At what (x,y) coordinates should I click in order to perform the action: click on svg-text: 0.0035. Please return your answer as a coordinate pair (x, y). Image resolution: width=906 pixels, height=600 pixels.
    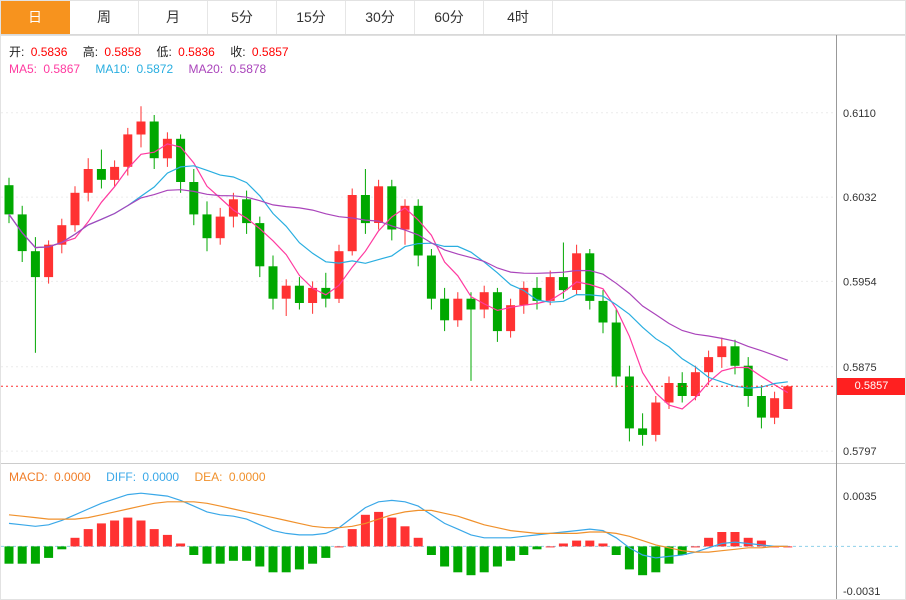
    Looking at the image, I should click on (860, 497).